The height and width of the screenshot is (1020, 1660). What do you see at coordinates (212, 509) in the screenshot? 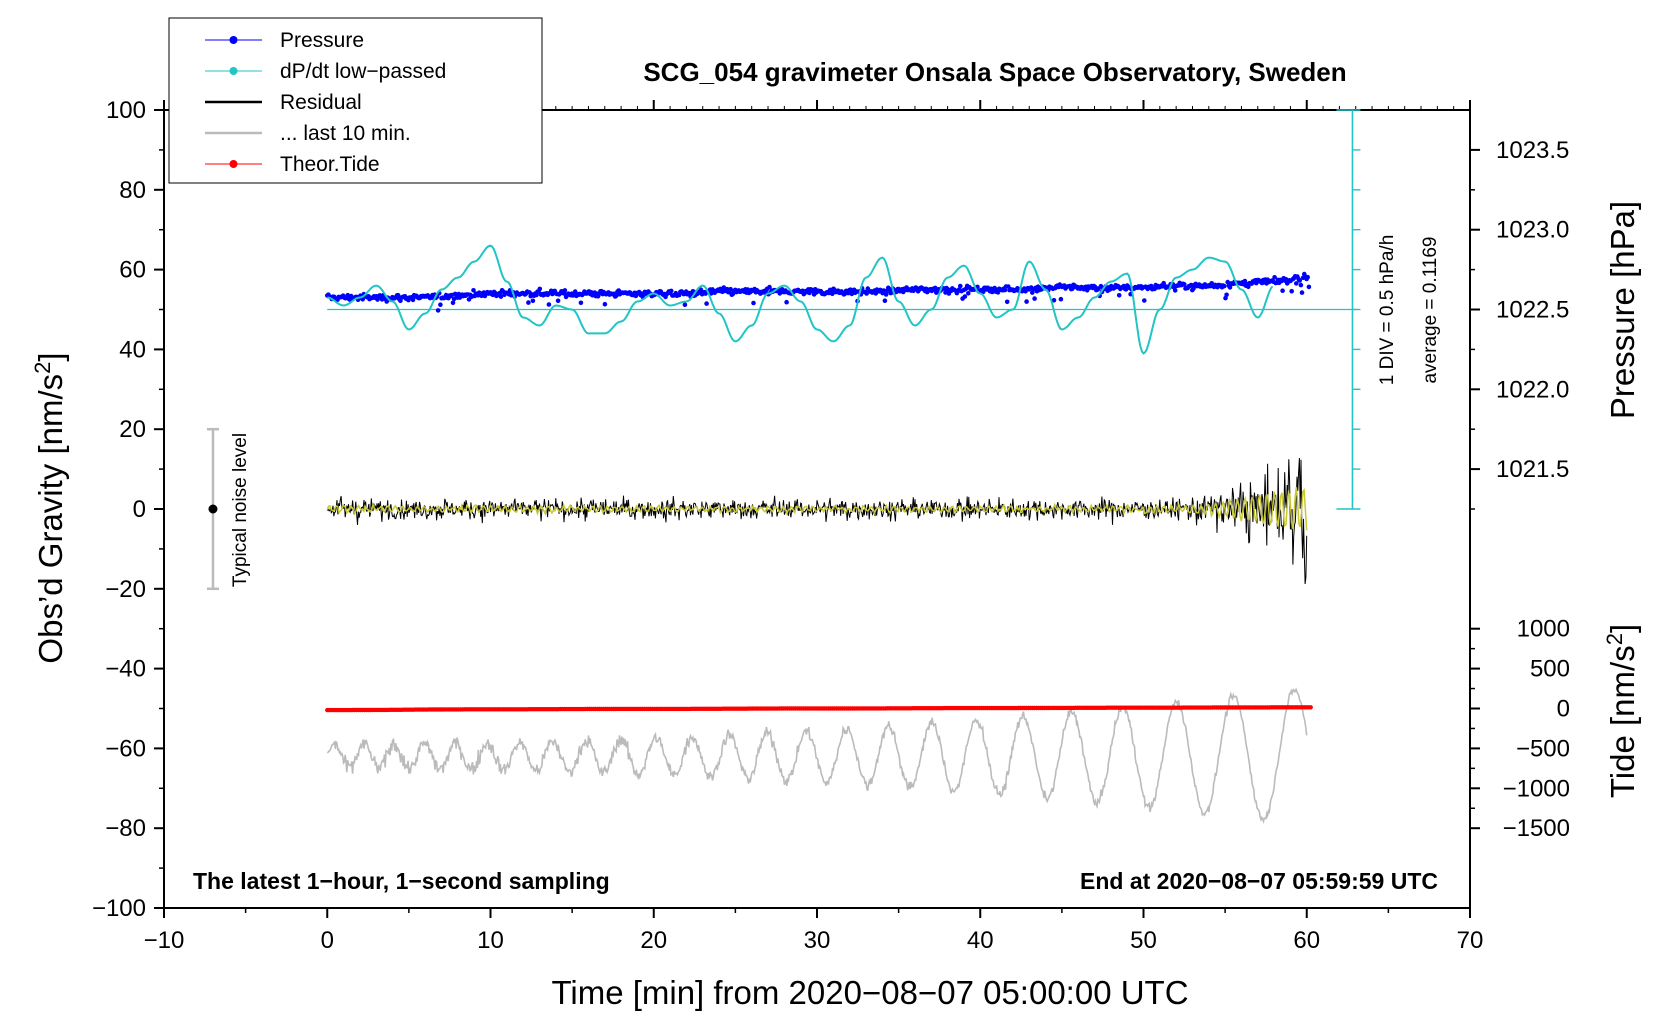
I see `noise-bar` at bounding box center [212, 509].